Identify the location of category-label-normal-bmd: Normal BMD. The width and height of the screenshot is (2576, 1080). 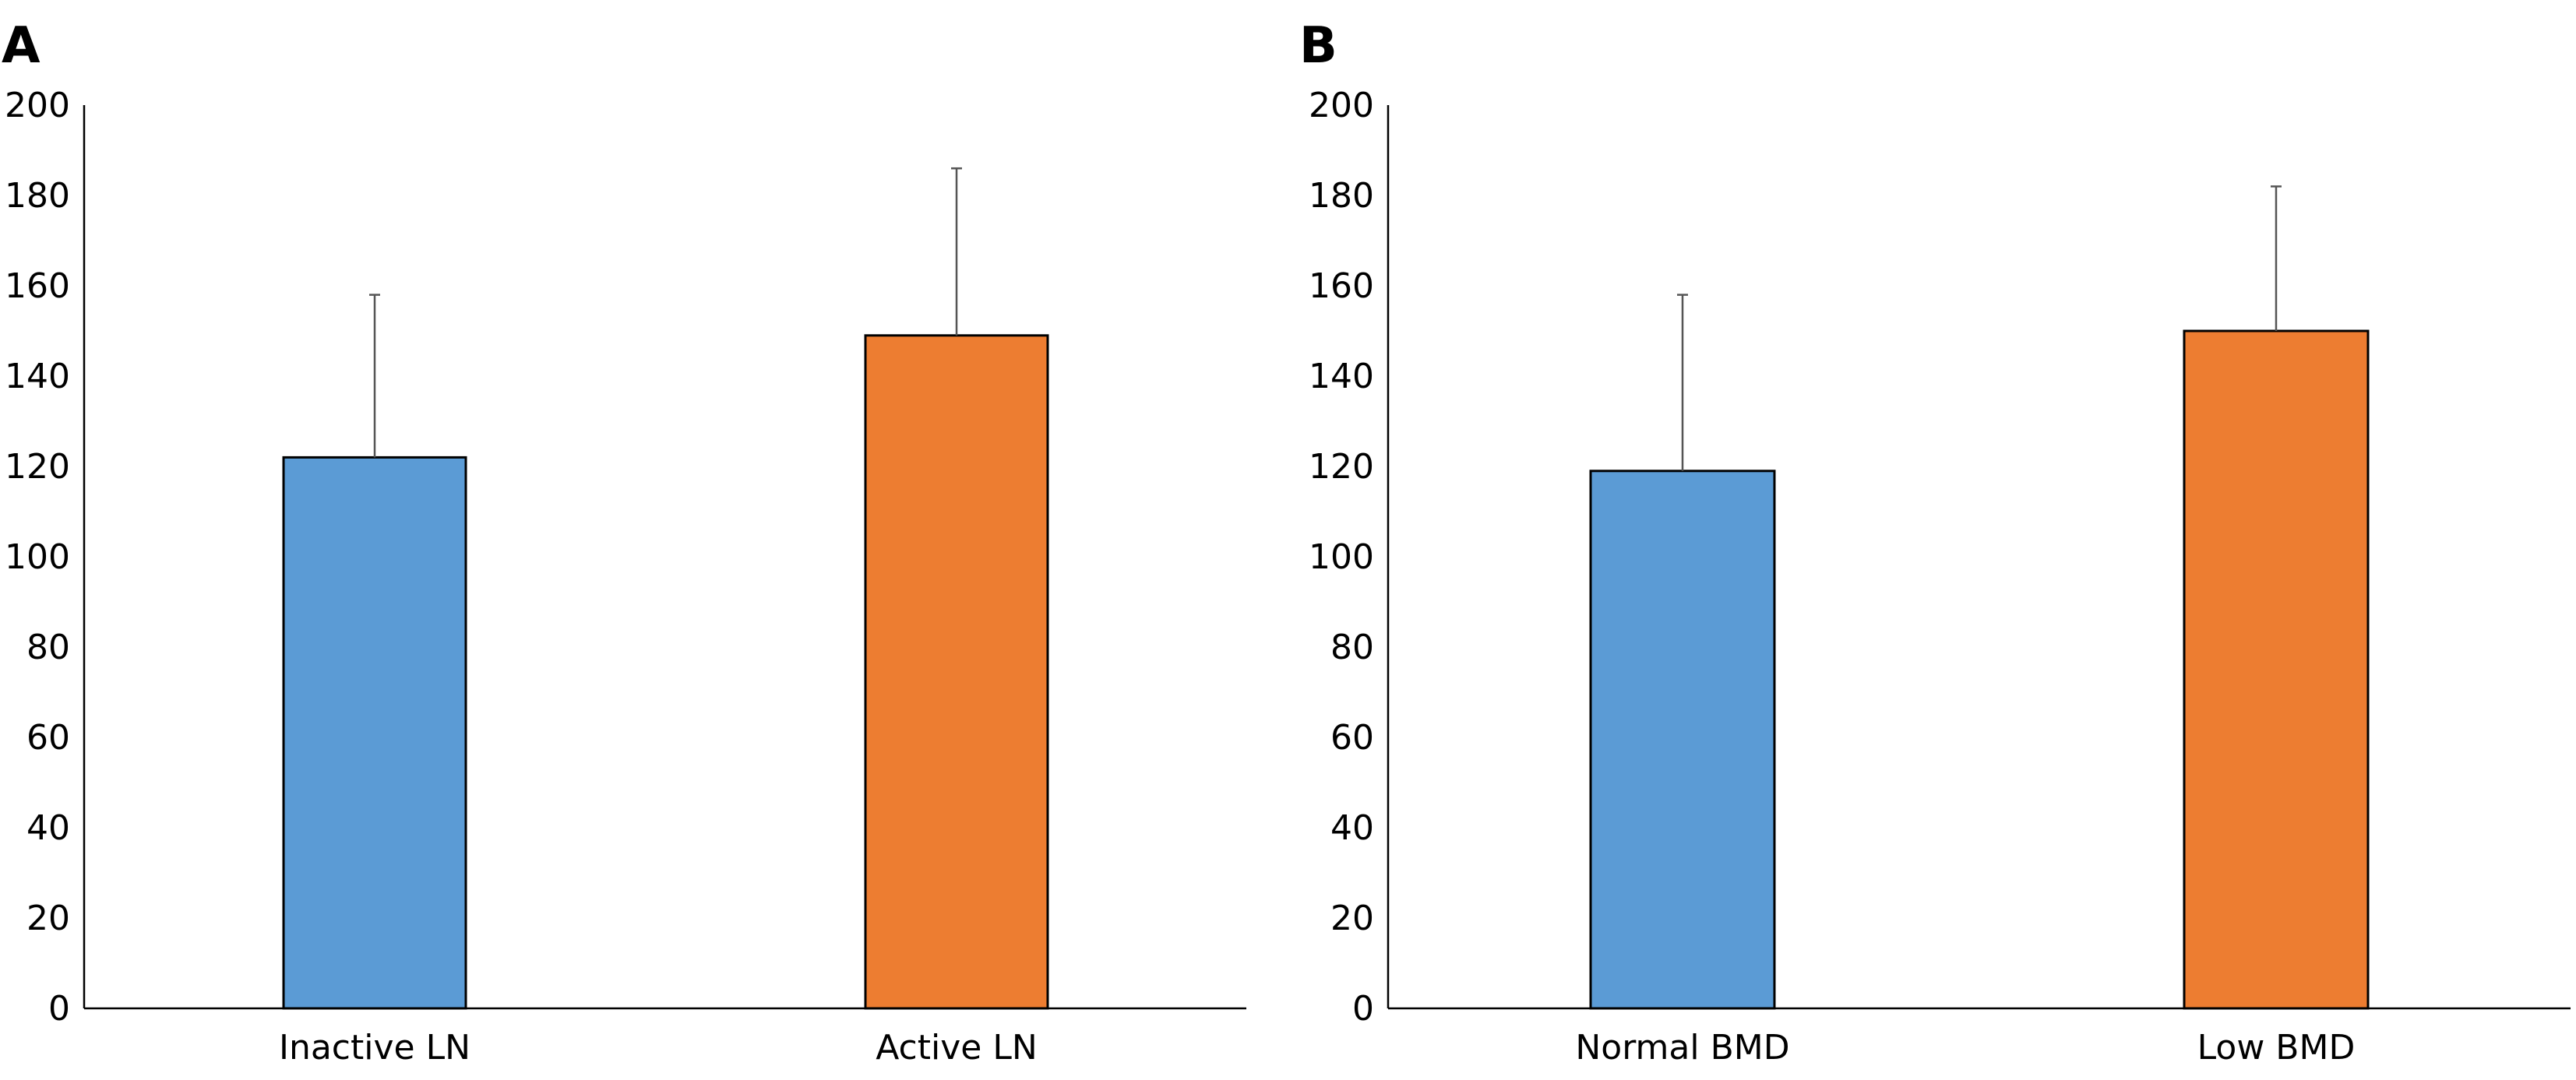
(1682, 1048).